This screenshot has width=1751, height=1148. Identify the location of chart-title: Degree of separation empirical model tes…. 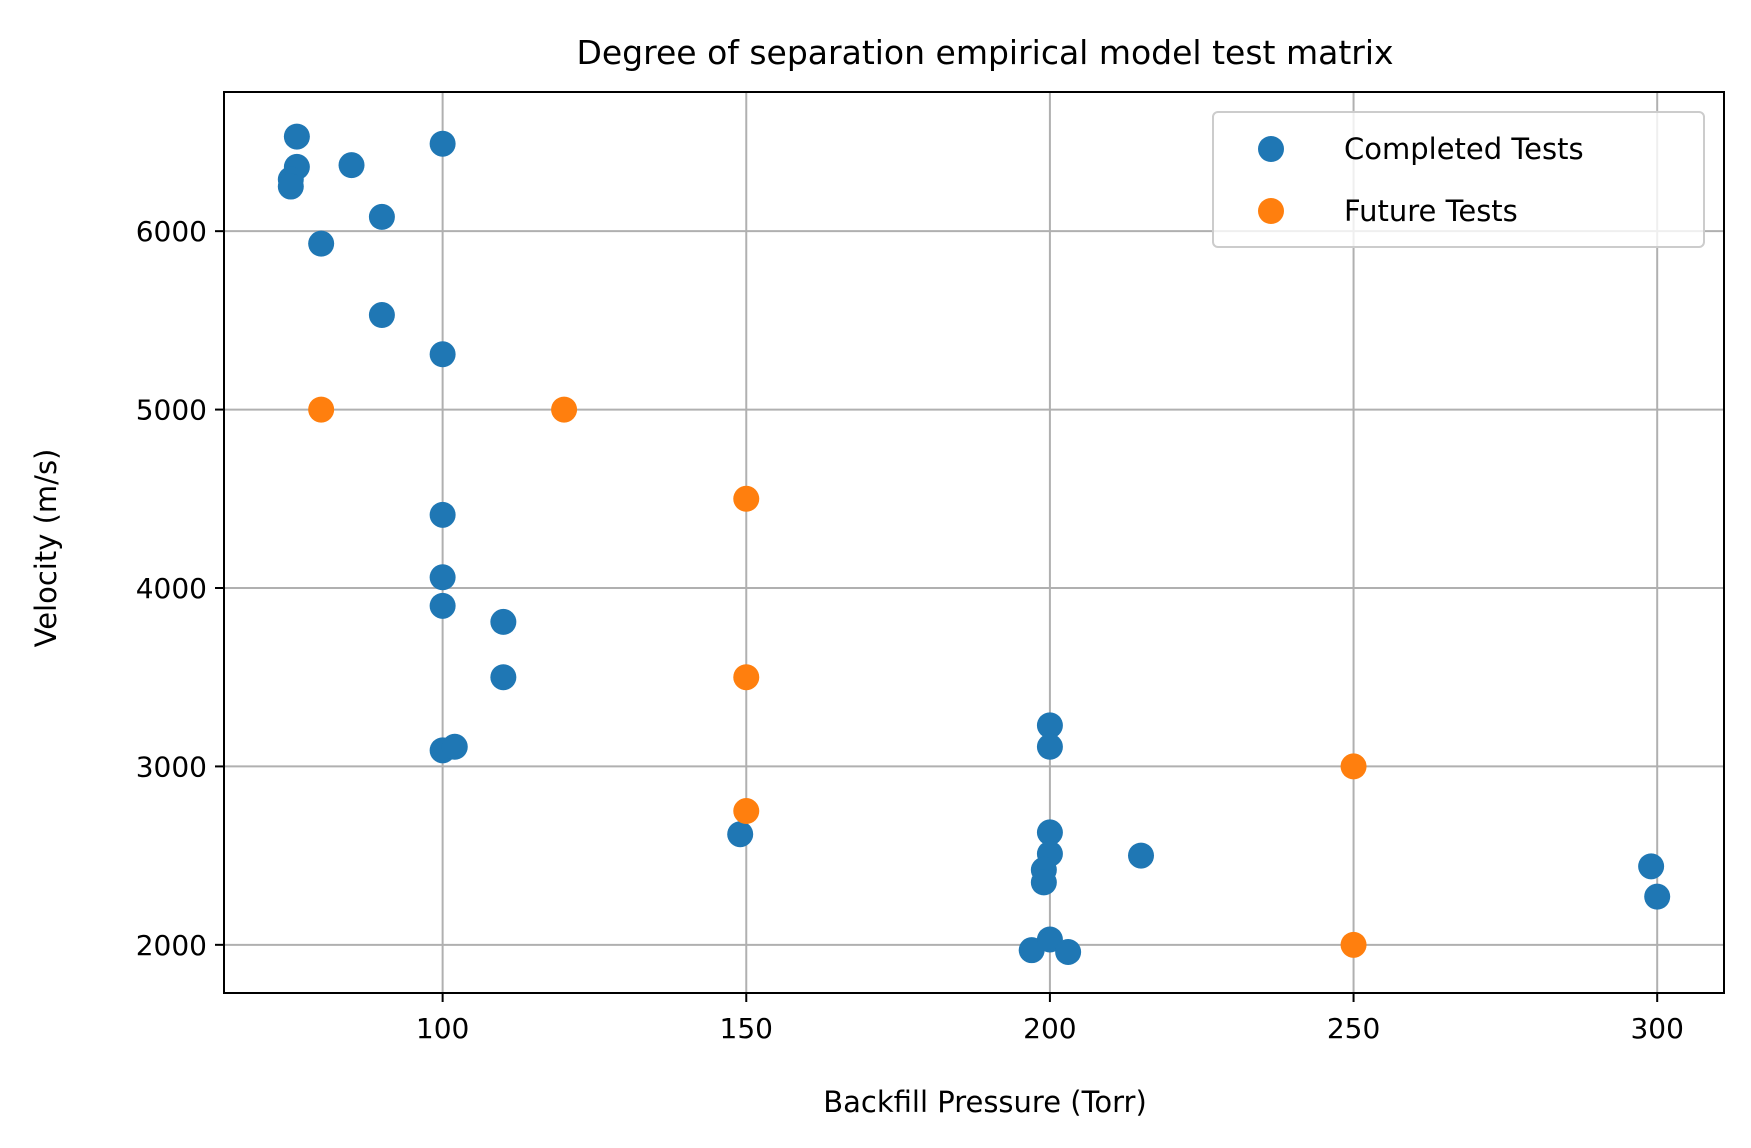
(984, 52).